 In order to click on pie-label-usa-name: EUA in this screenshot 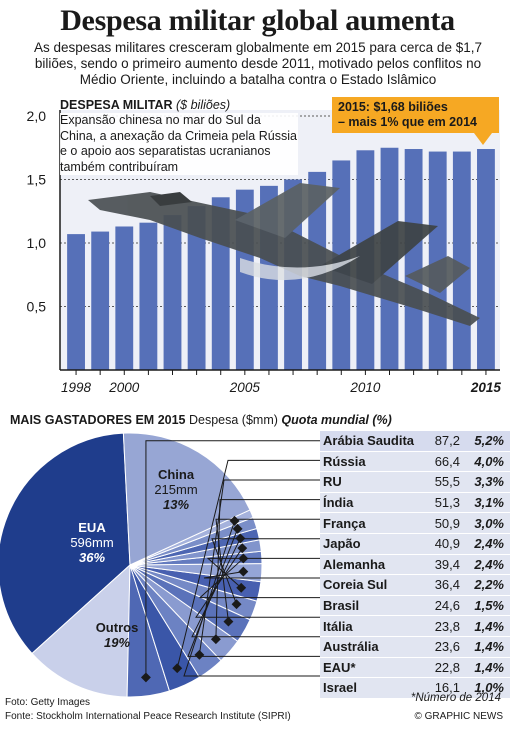, I will do `click(92, 527)`.